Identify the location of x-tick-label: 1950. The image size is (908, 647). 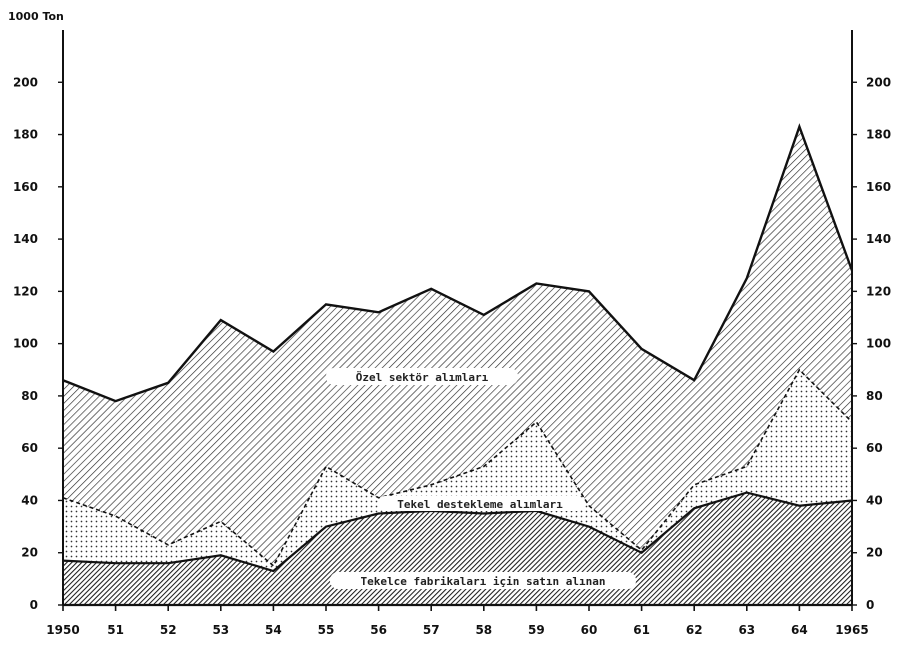
(62, 630).